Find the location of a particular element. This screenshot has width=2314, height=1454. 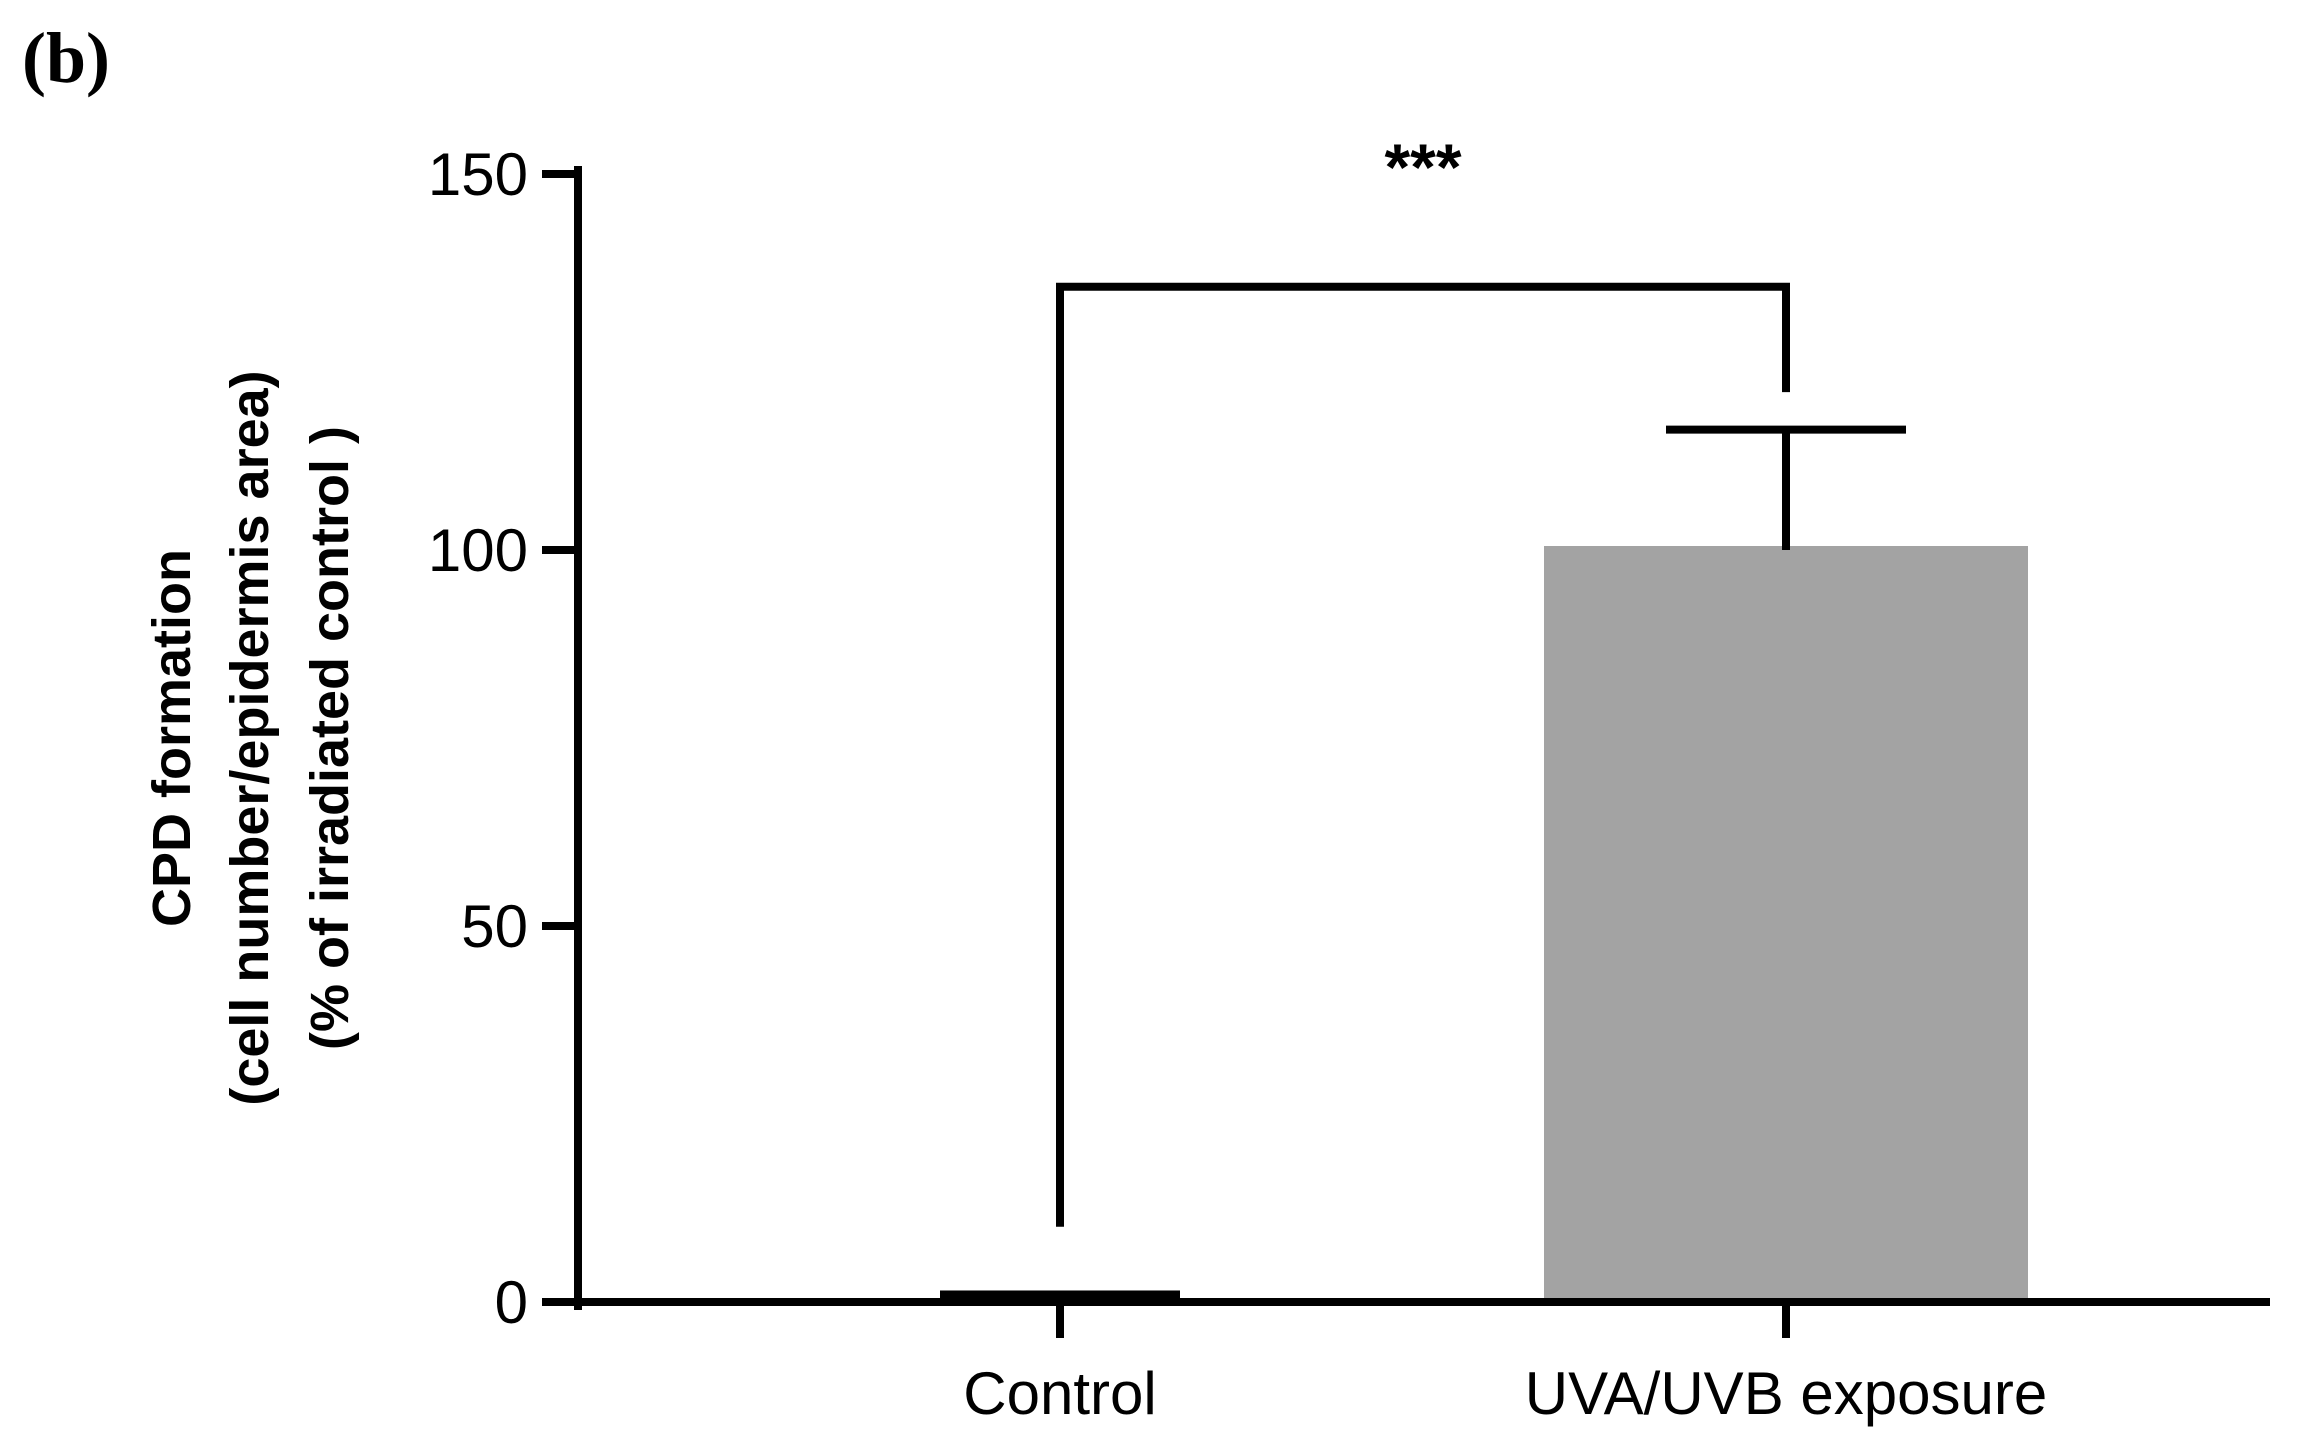

y-axis: 0 50 100 150 is located at coordinates (505, 738).